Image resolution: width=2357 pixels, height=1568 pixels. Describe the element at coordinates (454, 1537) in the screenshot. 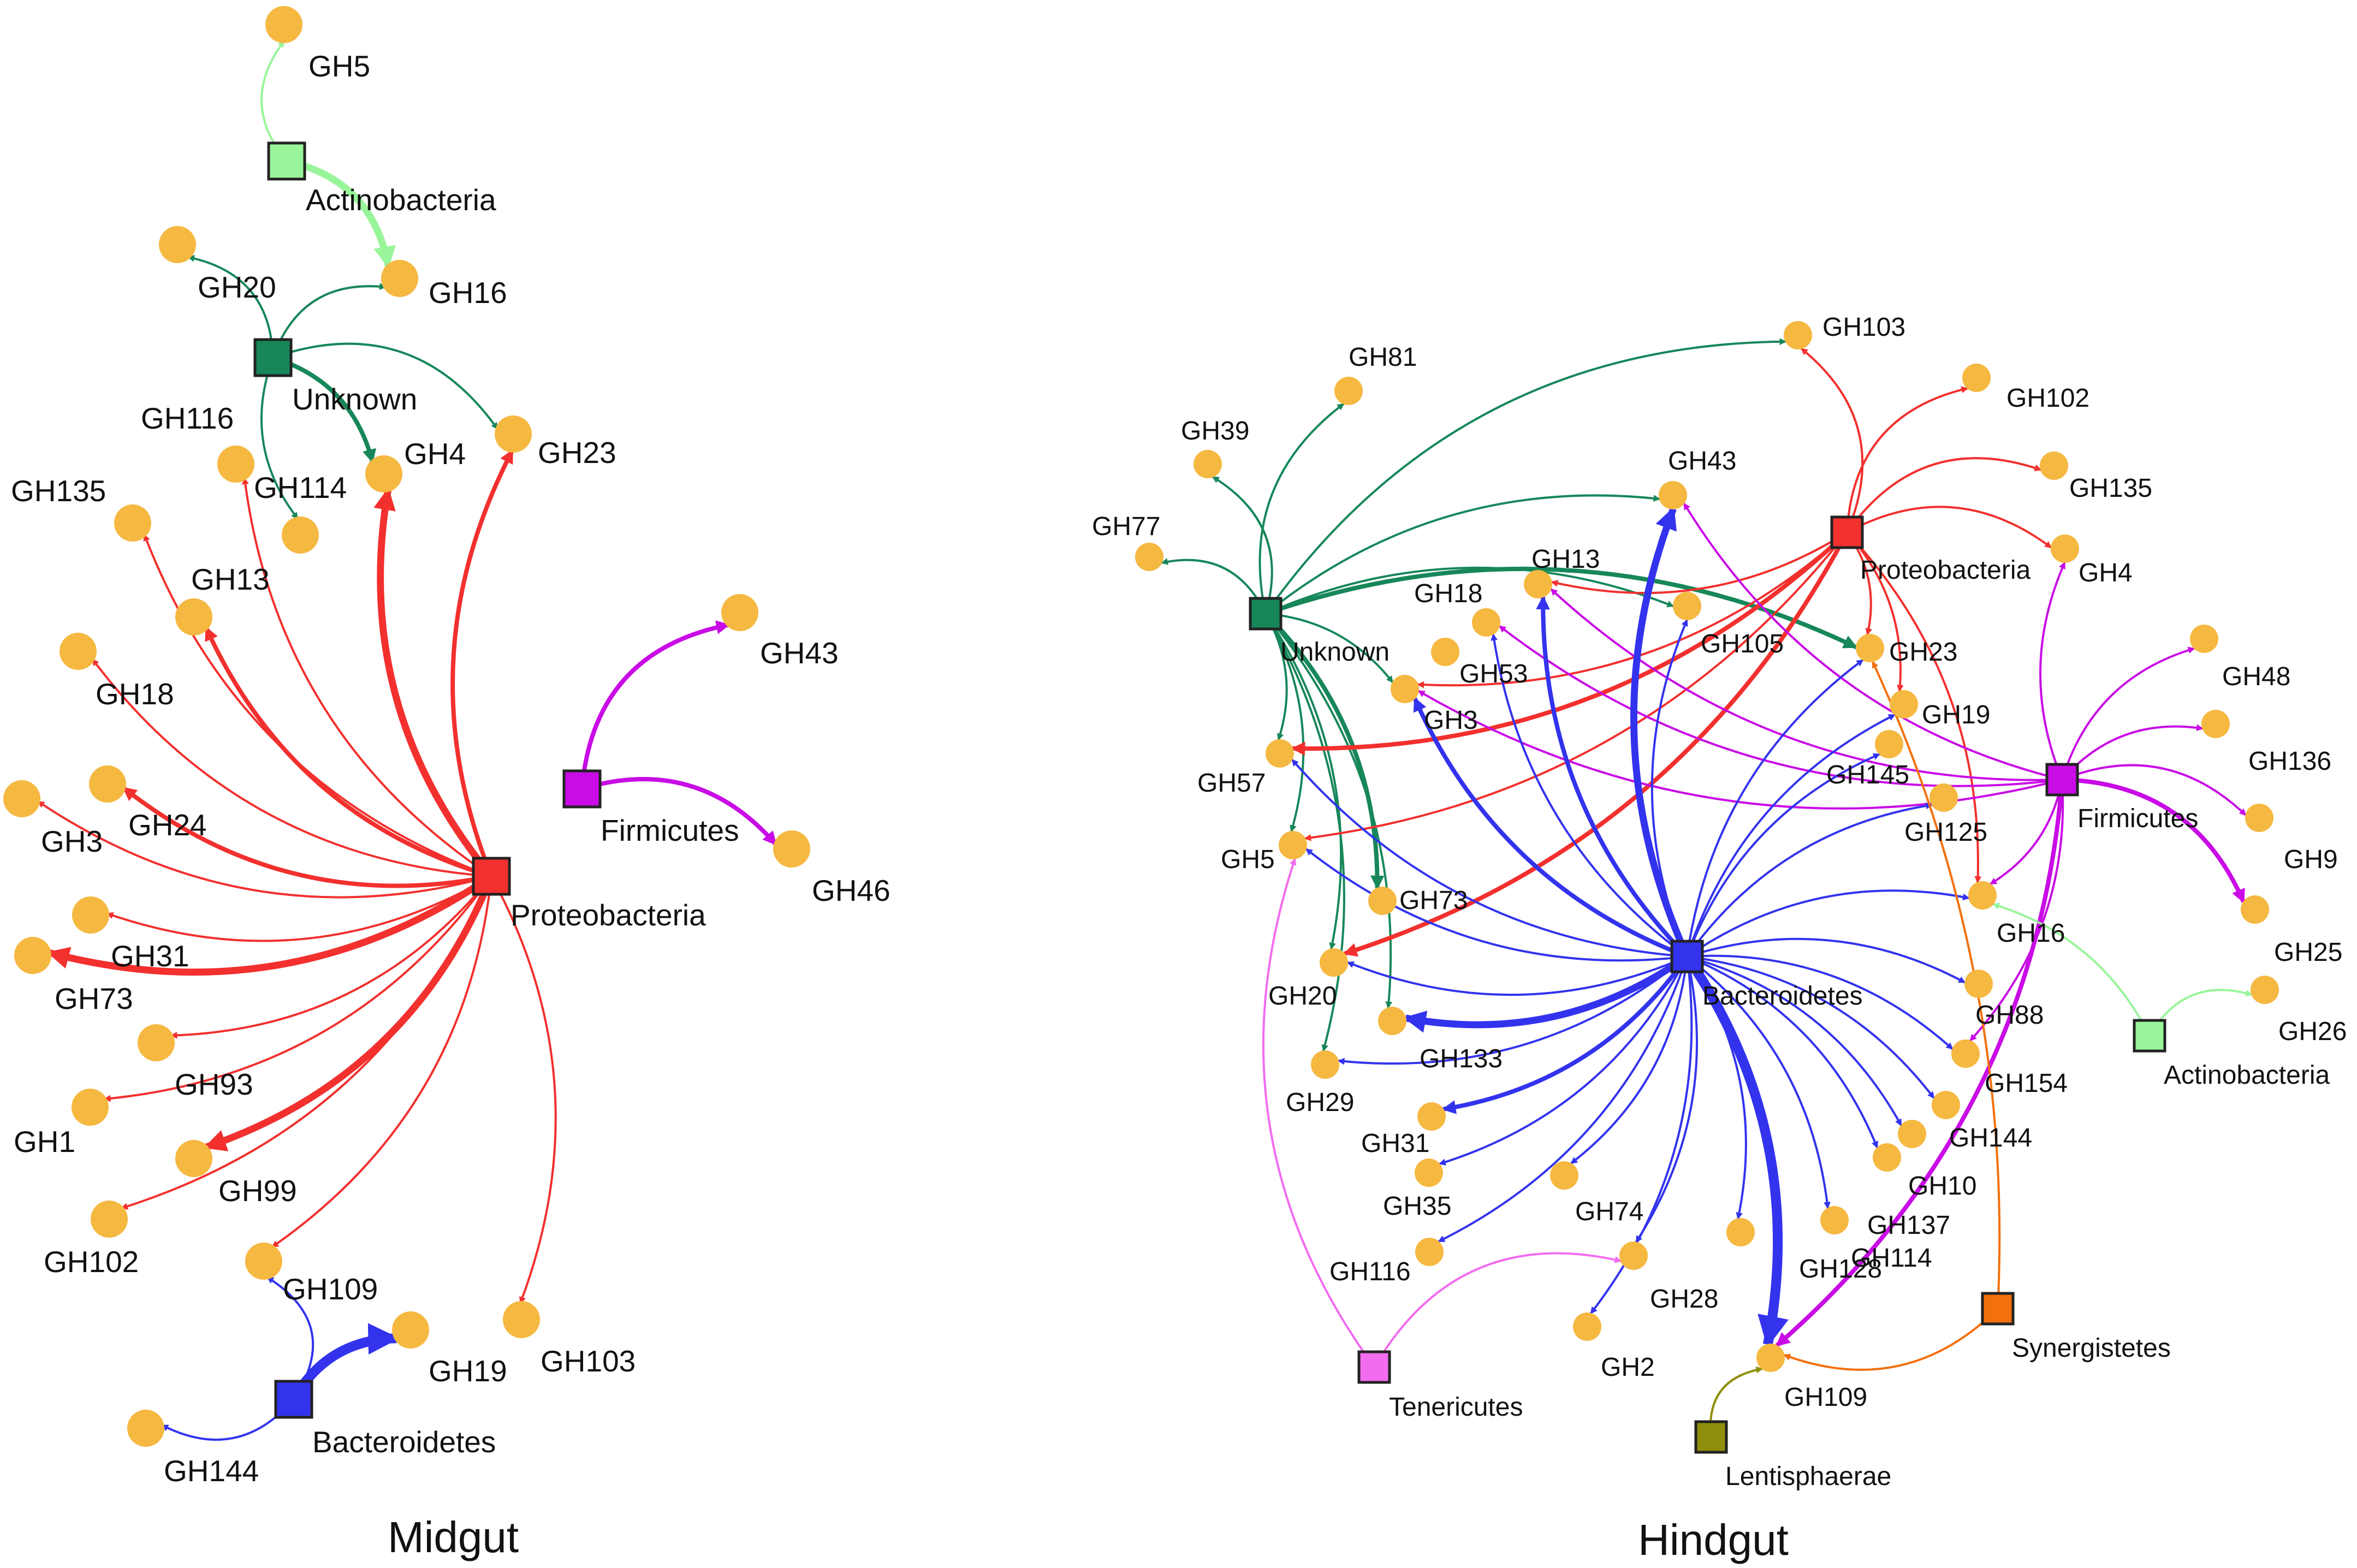

I see `midgut-title: Midgut` at that location.